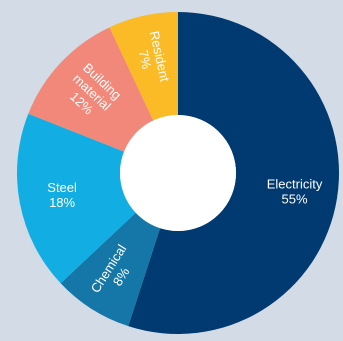  I want to click on slice-building-material, so click(91, 89).